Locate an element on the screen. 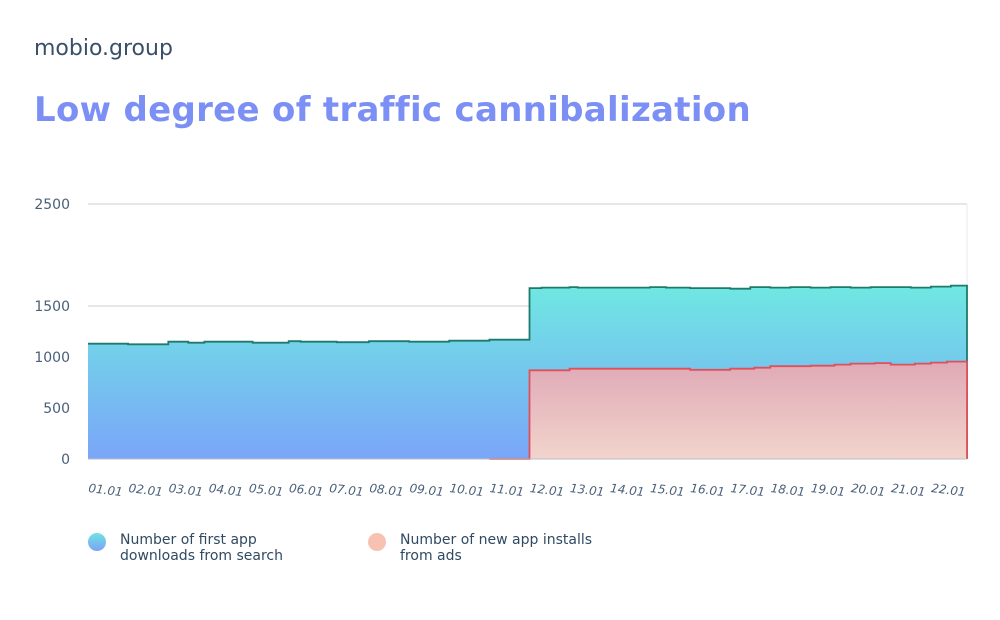  series-line-ads is located at coordinates (728, 410).